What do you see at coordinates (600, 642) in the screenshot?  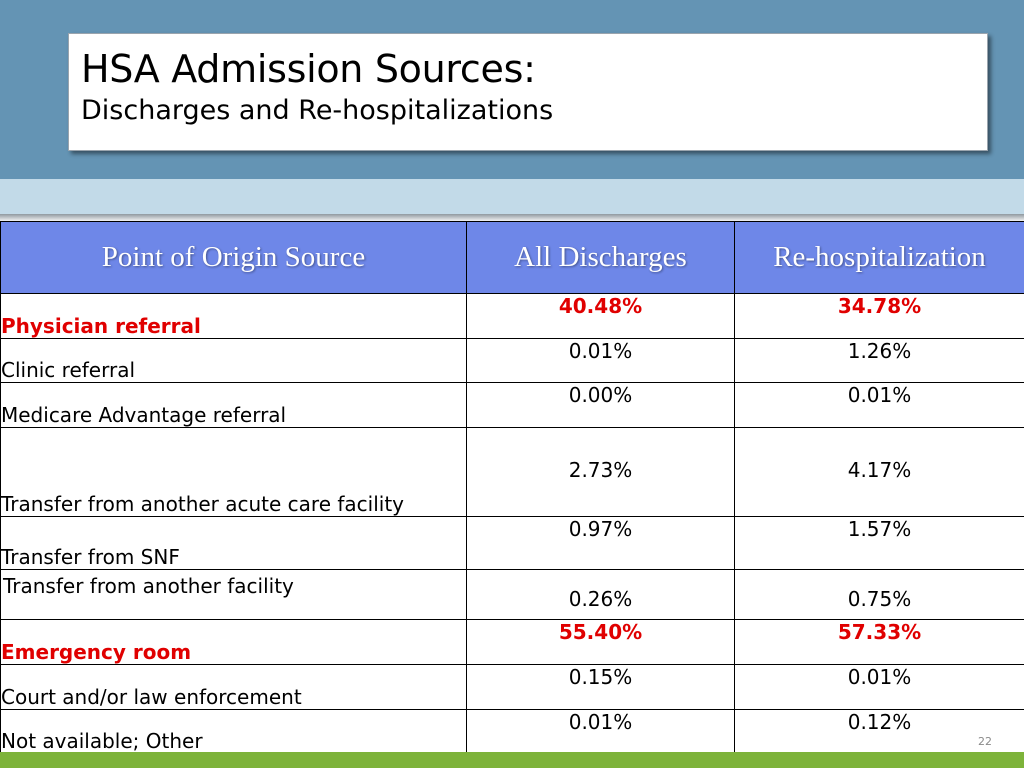 I see `all-discharges-cell: 55.40%` at bounding box center [600, 642].